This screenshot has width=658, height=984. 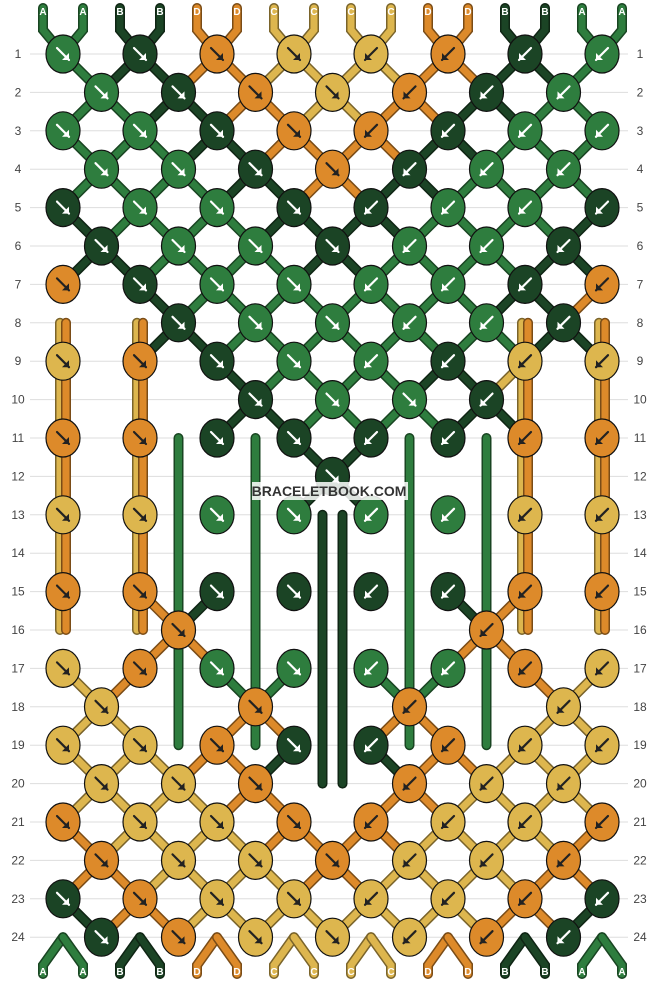 I want to click on row-label-left: 12, so click(x=18, y=476).